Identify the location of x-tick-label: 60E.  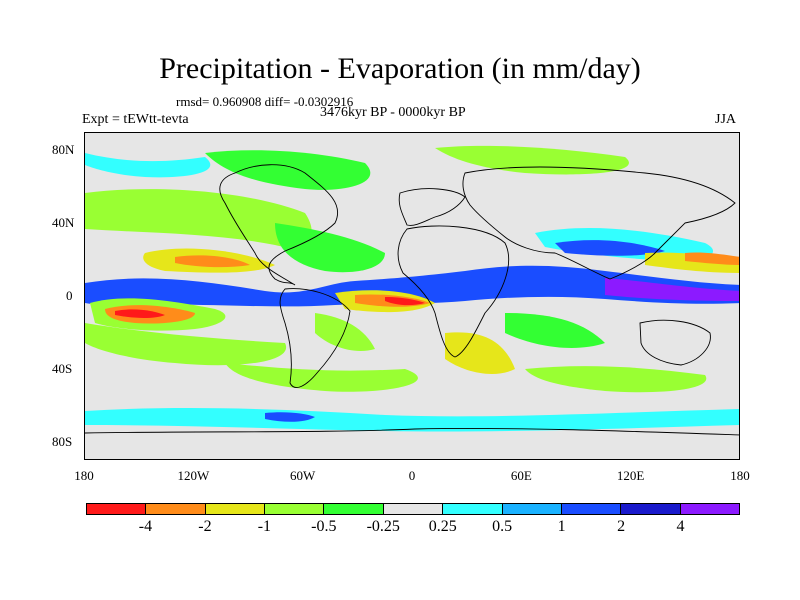
(521, 475).